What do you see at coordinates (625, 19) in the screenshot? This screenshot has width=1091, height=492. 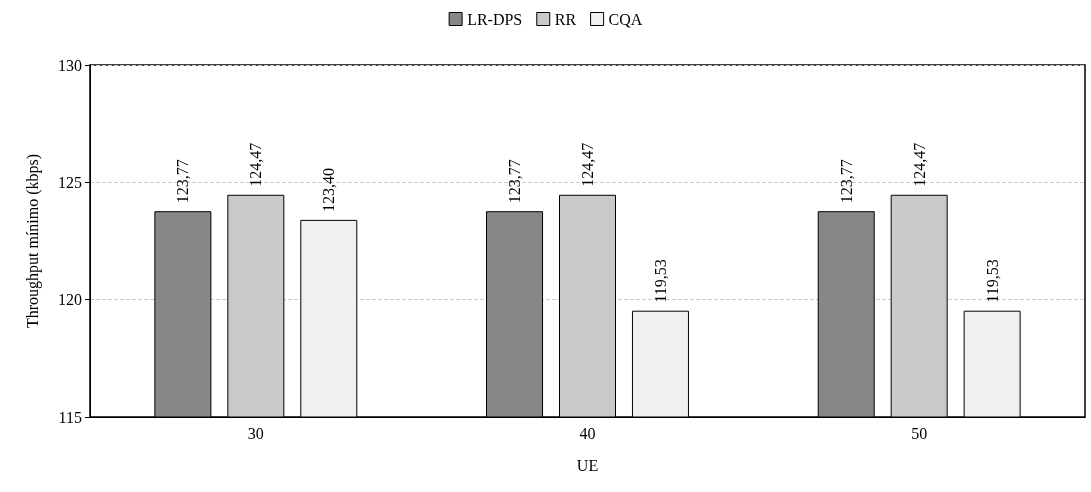 I see `legend-label: CQA` at bounding box center [625, 19].